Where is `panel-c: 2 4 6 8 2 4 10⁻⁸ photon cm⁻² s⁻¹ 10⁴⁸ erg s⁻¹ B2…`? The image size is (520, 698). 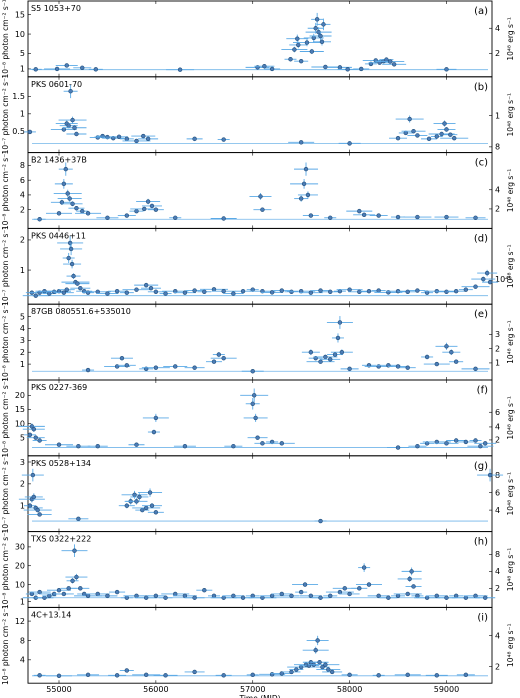 panel-c: 2 4 6 8 2 4 10⁻⁸ photon cm⁻² s⁻¹ 10⁴⁸ erg s⁻¹ B2… is located at coordinates (258, 190).